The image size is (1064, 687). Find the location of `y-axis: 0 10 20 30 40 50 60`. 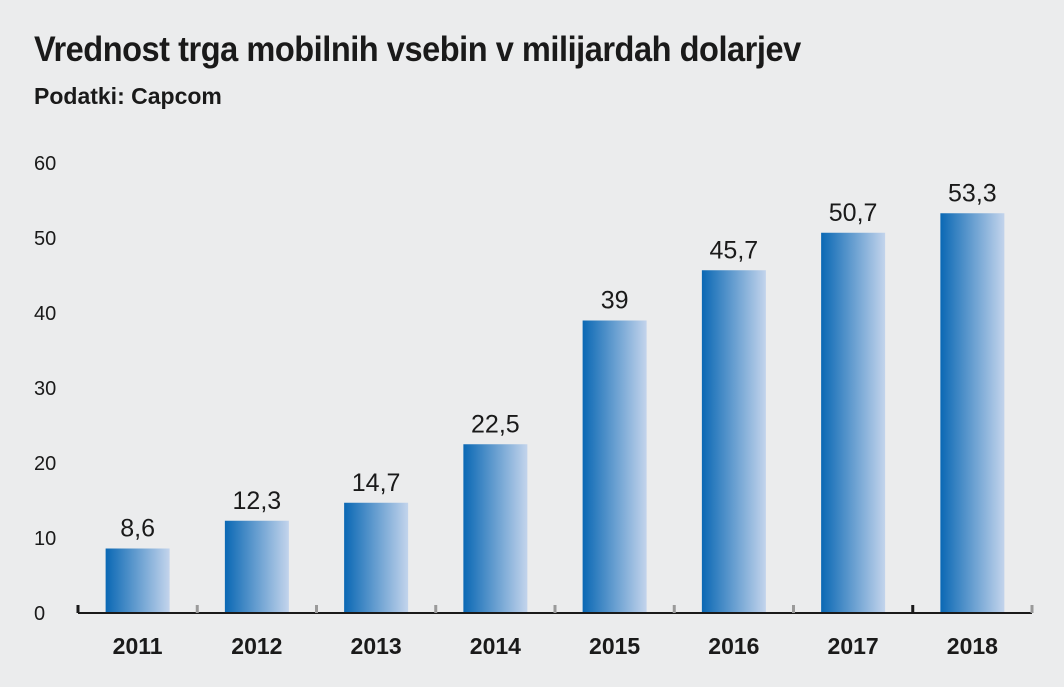

y-axis: 0 10 20 30 40 50 60 is located at coordinates (45, 389).